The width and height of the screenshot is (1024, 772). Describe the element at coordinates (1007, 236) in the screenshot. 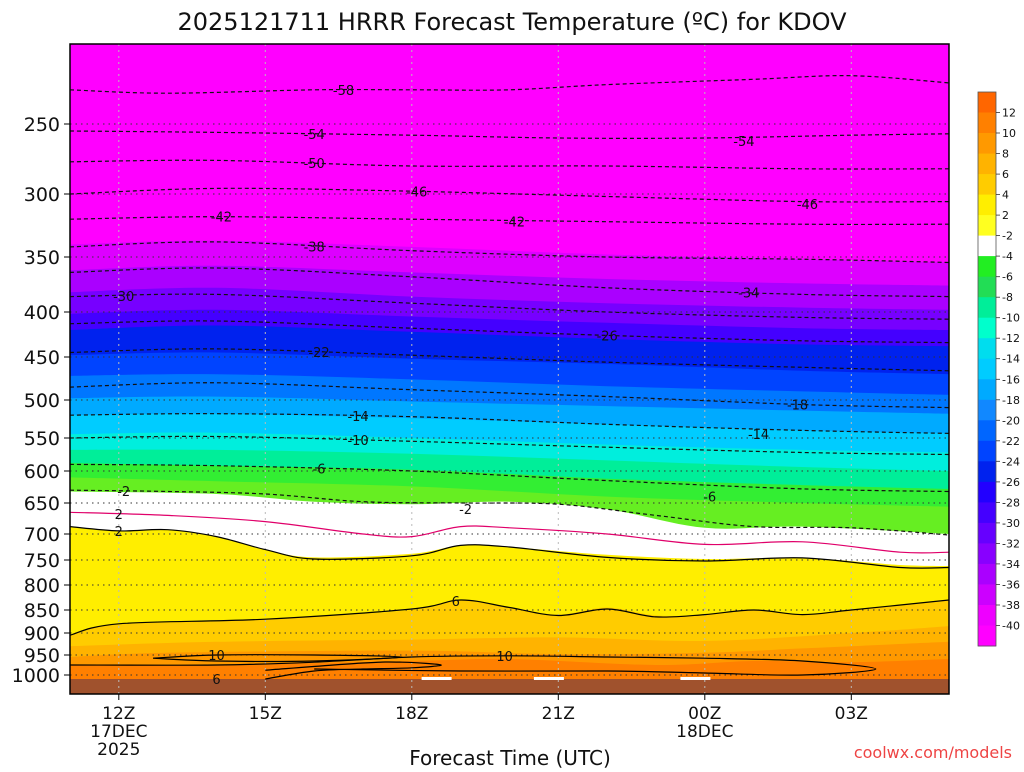

I see `colorbar-label-6: -2` at that location.